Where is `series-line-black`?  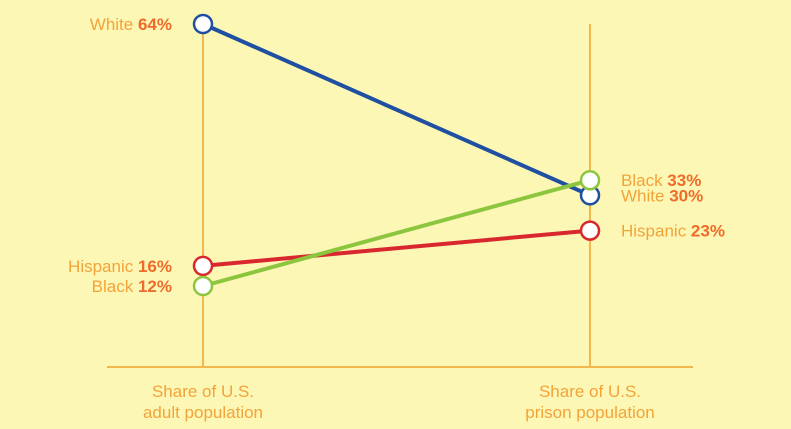 series-line-black is located at coordinates (396, 233).